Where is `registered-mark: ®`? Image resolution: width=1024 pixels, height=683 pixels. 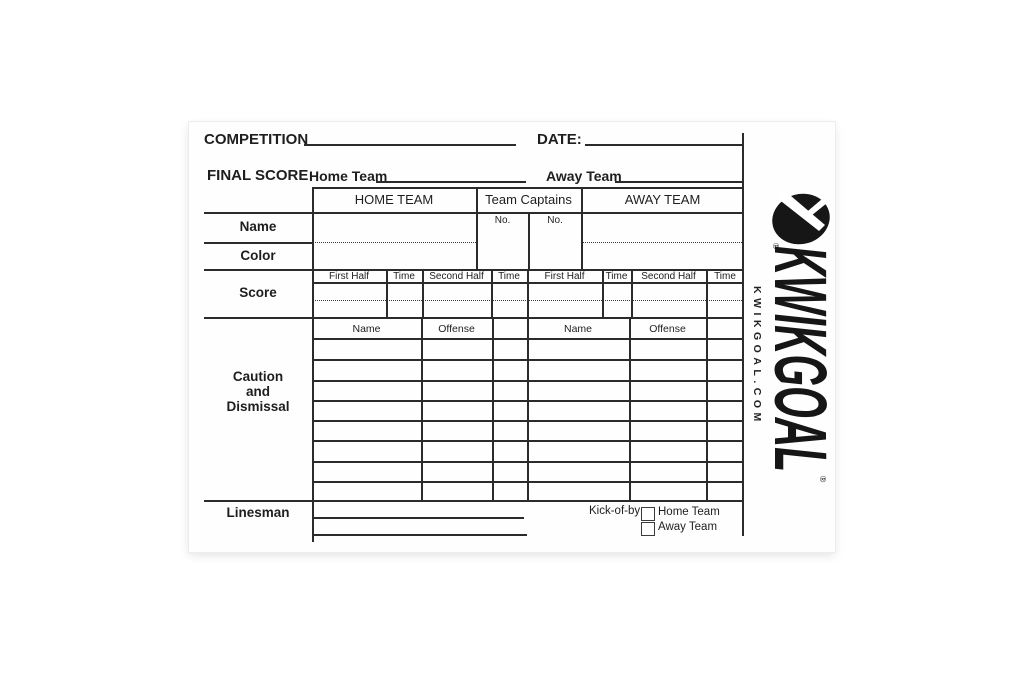 registered-mark: ® is located at coordinates (823, 479).